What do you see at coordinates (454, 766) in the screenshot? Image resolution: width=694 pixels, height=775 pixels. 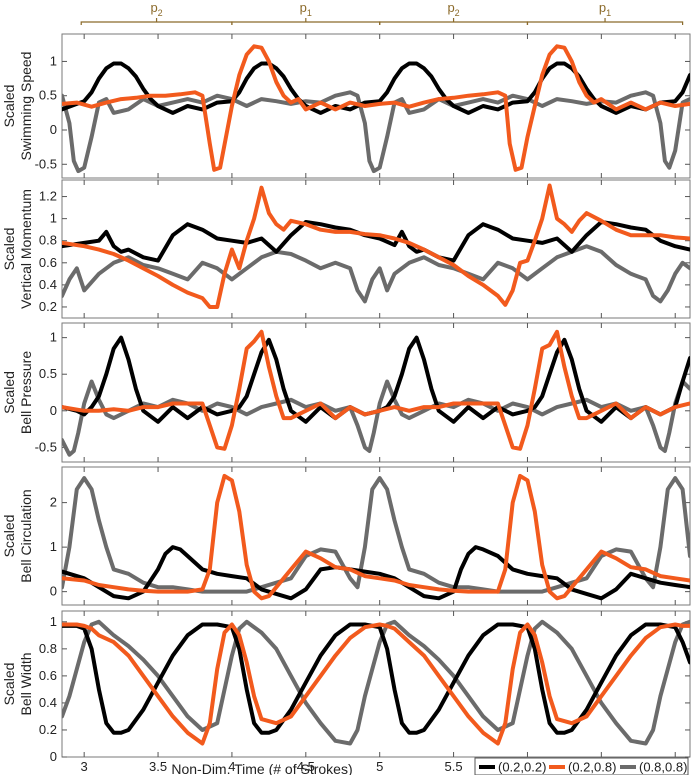 I see `x-tick-label: 5.5` at bounding box center [454, 766].